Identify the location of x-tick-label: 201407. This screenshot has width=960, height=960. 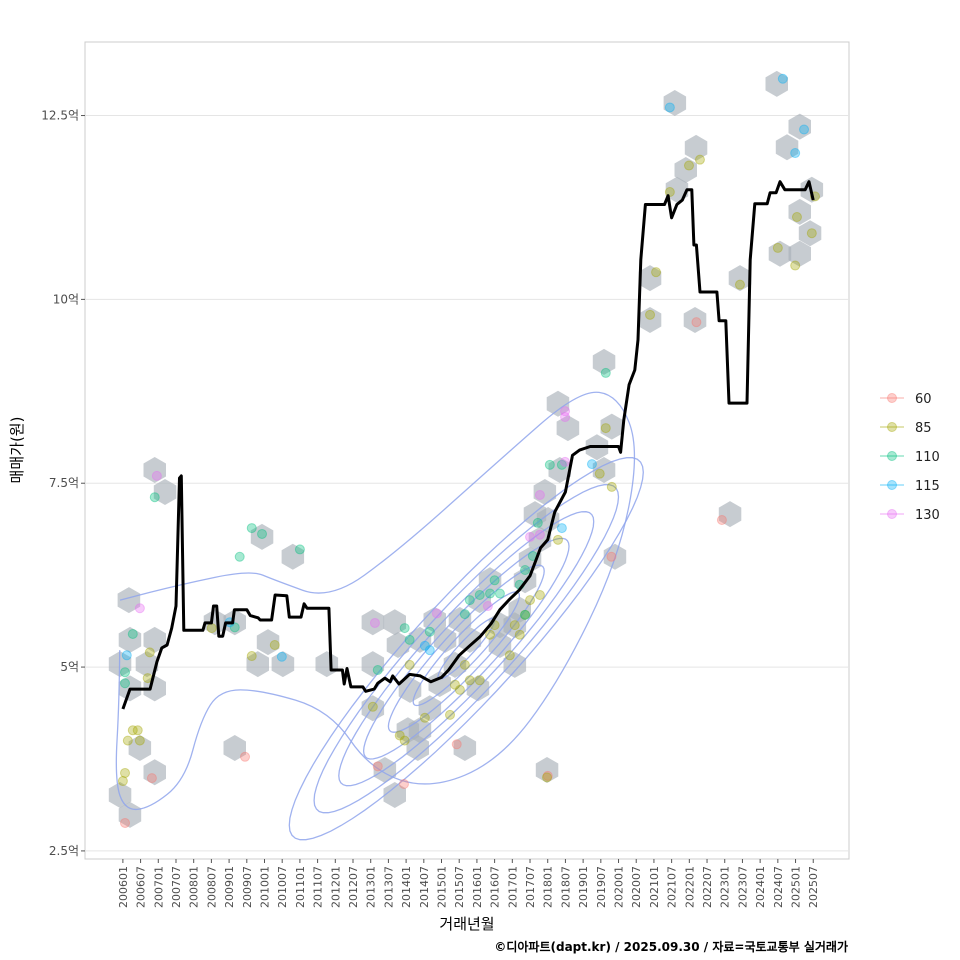
(424, 887).